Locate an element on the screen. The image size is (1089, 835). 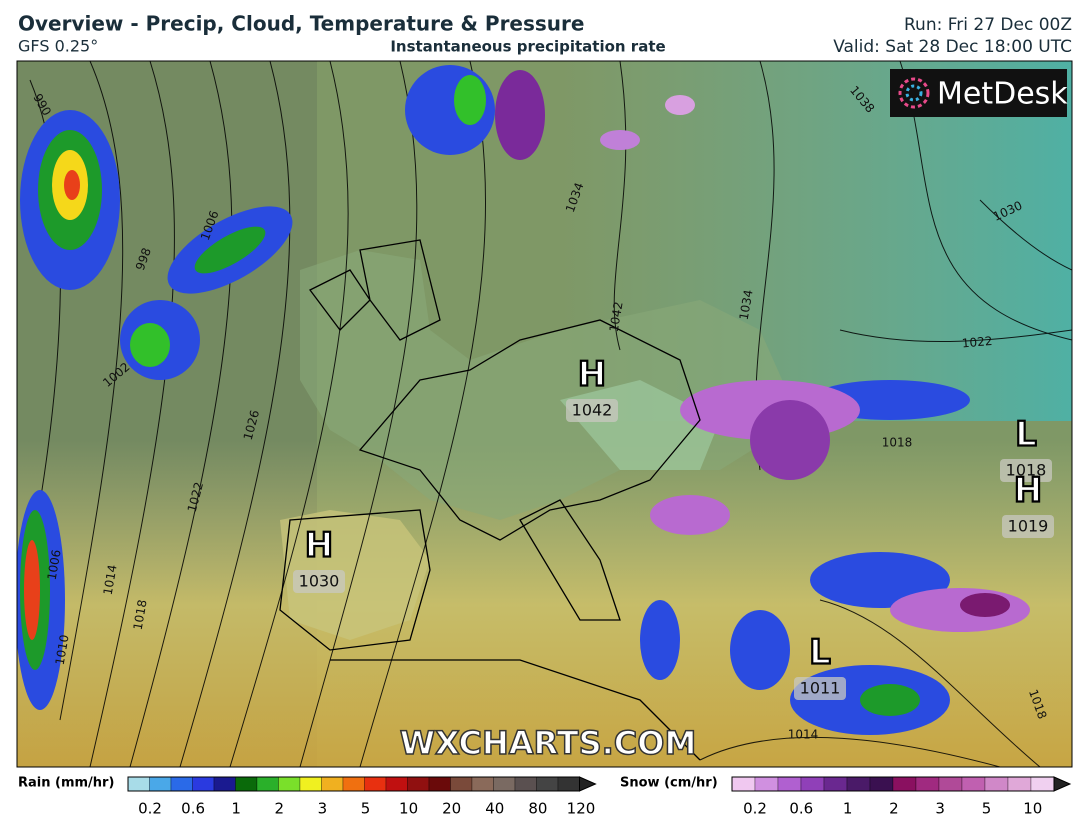
center-value: 1042 is located at coordinates (592, 410).